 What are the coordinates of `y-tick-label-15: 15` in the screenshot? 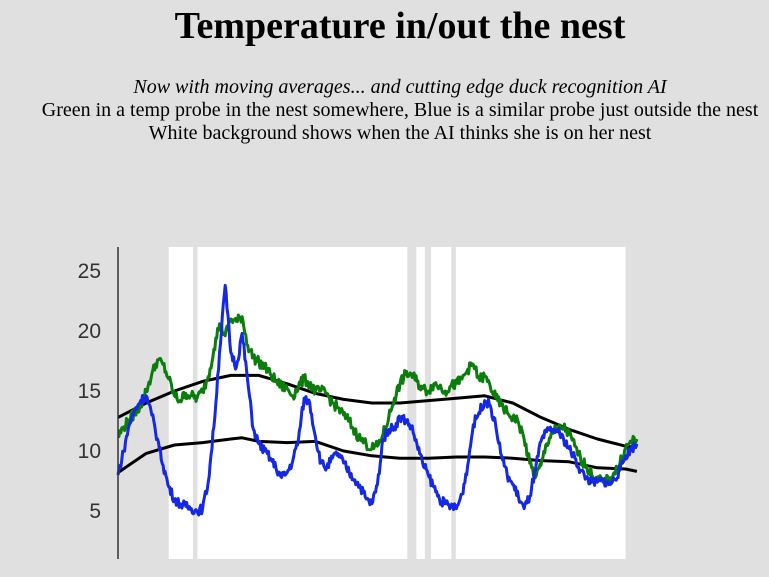 It's located at (89, 391).